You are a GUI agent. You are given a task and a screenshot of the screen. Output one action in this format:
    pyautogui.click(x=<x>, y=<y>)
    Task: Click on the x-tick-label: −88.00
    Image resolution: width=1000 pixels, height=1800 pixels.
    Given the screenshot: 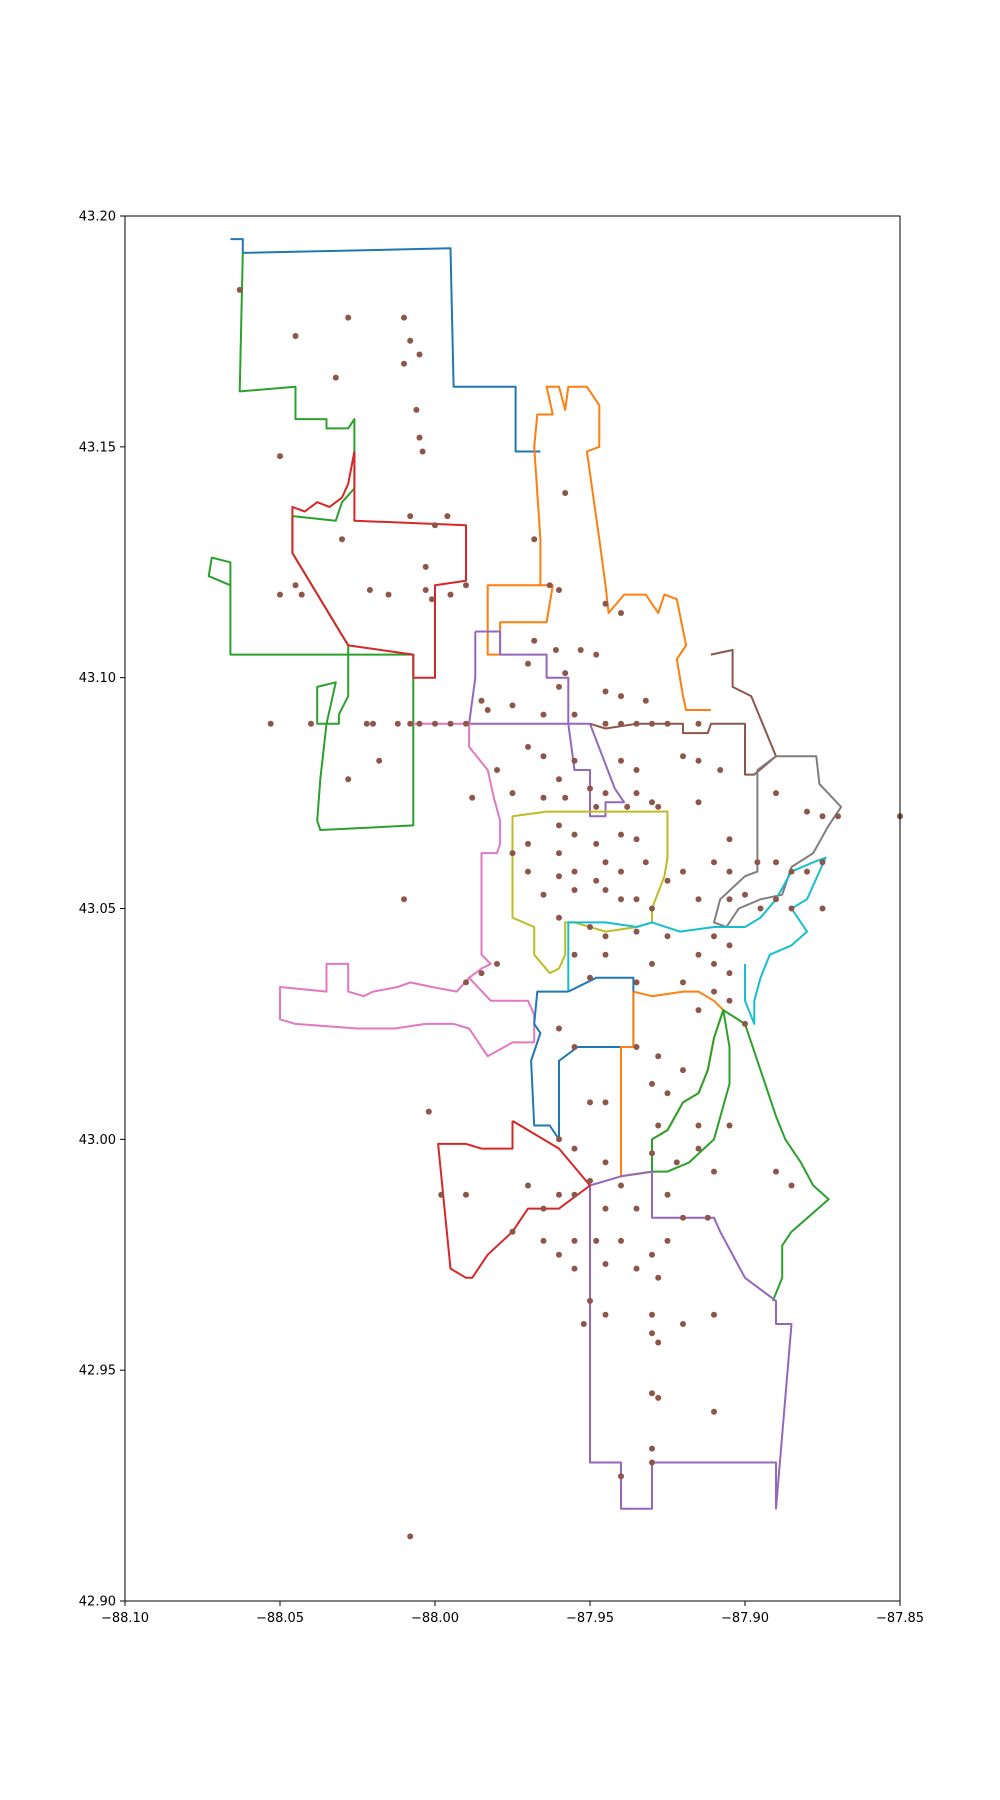 What is the action you would take?
    pyautogui.click(x=435, y=1618)
    